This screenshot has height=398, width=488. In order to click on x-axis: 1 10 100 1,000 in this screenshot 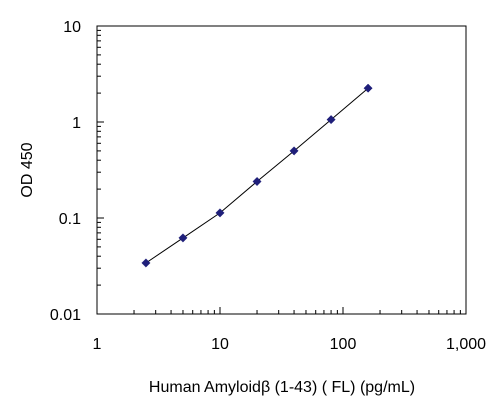, I will do `click(289, 330)`.